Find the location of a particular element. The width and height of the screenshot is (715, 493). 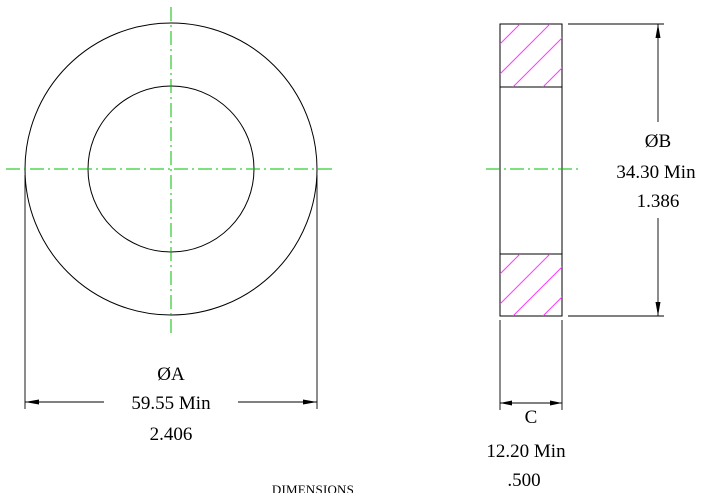

dimension-b: ØB 34.30 Min 1.386 is located at coordinates (632, 170).